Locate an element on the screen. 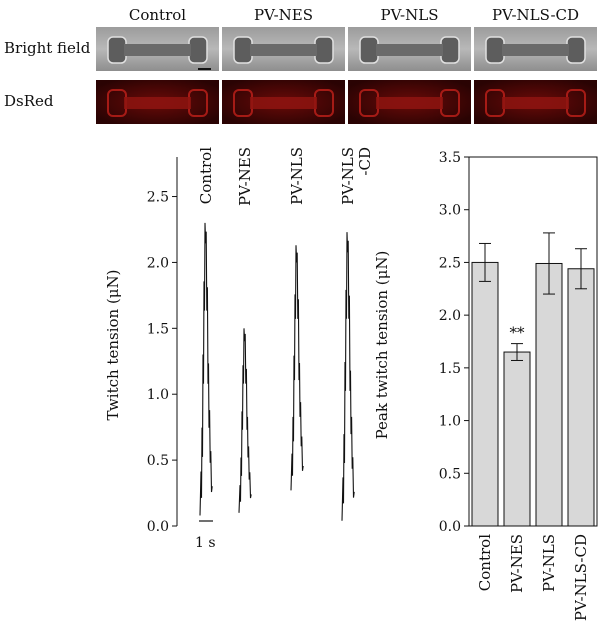 This screenshot has height=635, width=600. error-bars: ** is located at coordinates (533, 296).